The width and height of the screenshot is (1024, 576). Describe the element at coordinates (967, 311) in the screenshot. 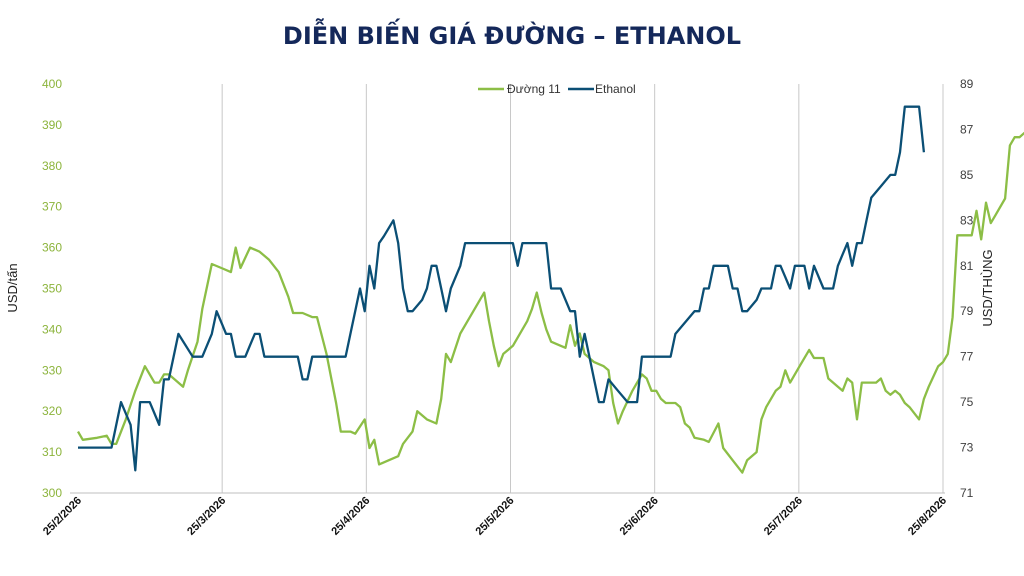

I see `y-right-tick-label: 79` at that location.